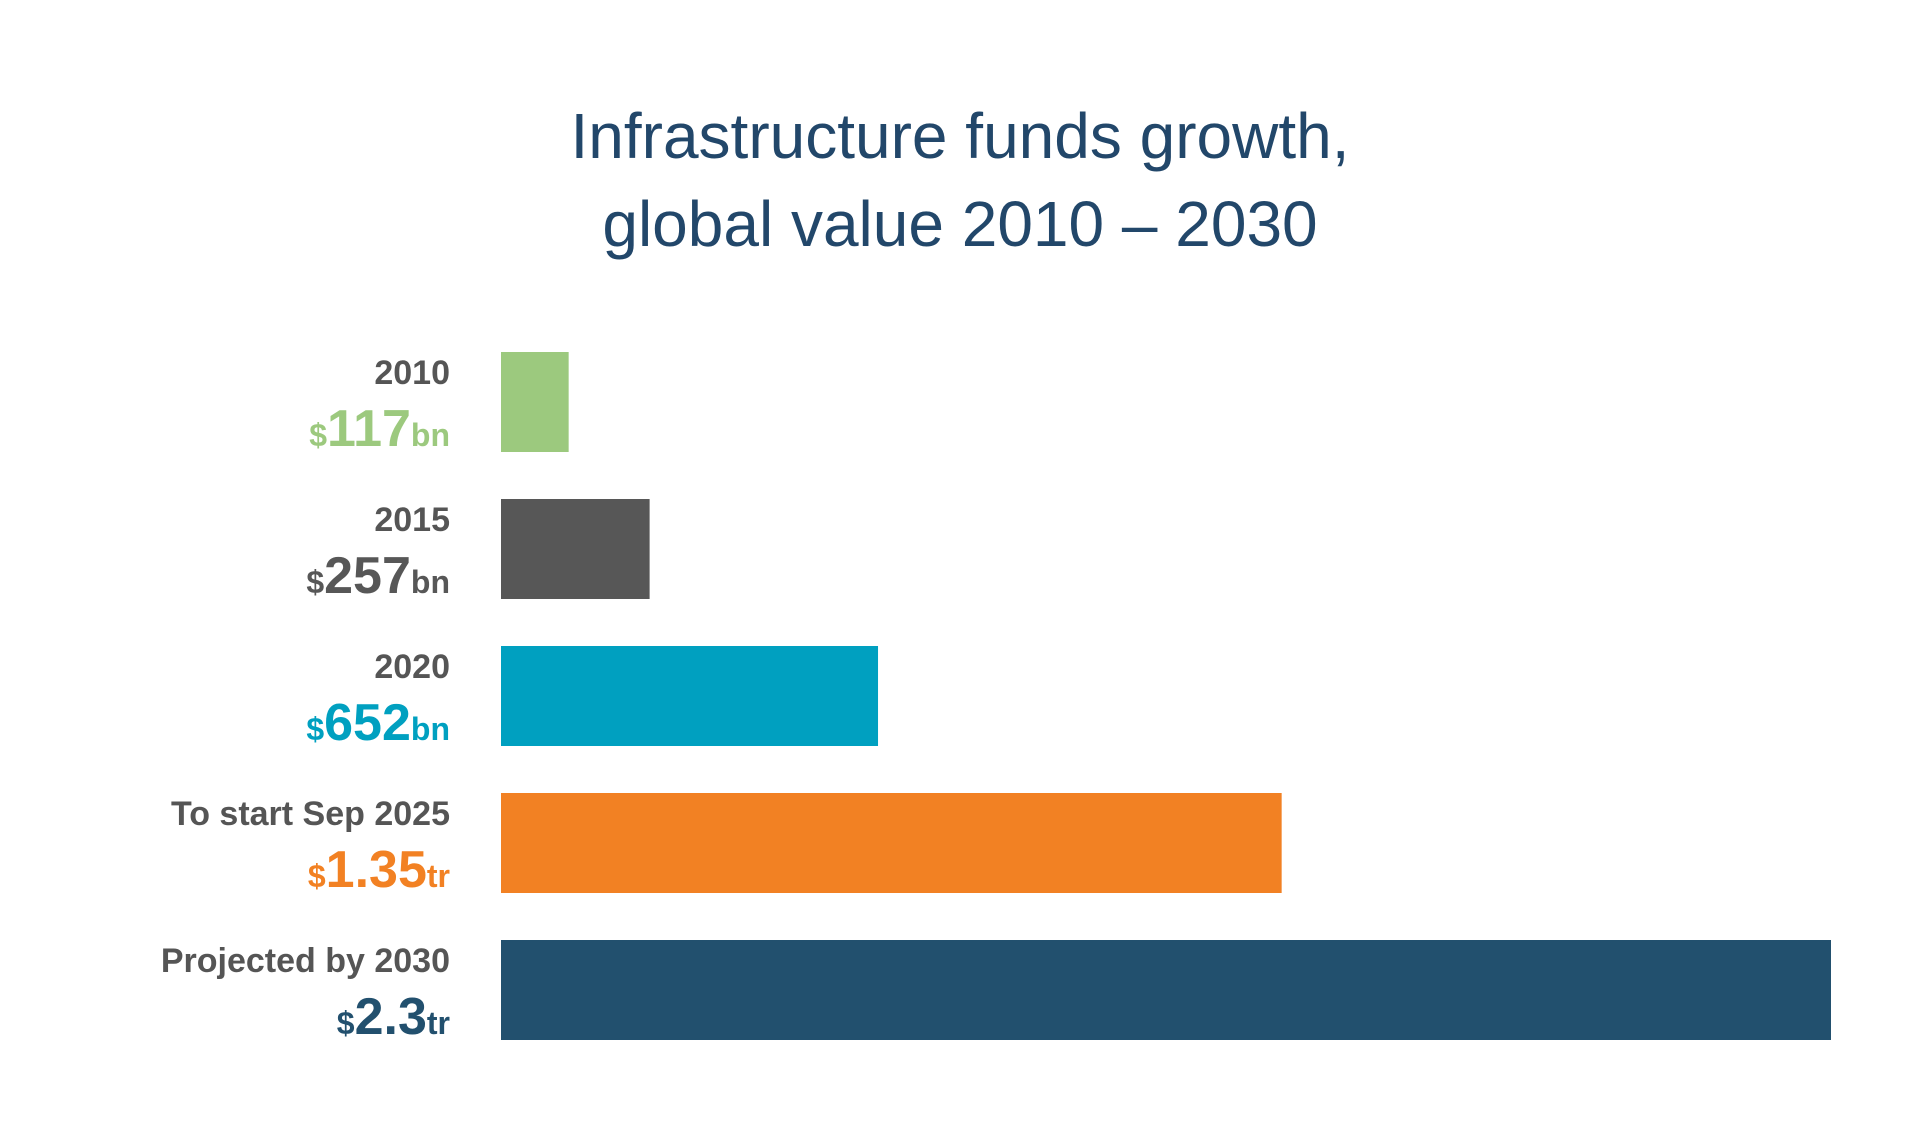 The width and height of the screenshot is (1920, 1135). Describe the element at coordinates (305, 961) in the screenshot. I see `category-label: Projected by 2030` at that location.